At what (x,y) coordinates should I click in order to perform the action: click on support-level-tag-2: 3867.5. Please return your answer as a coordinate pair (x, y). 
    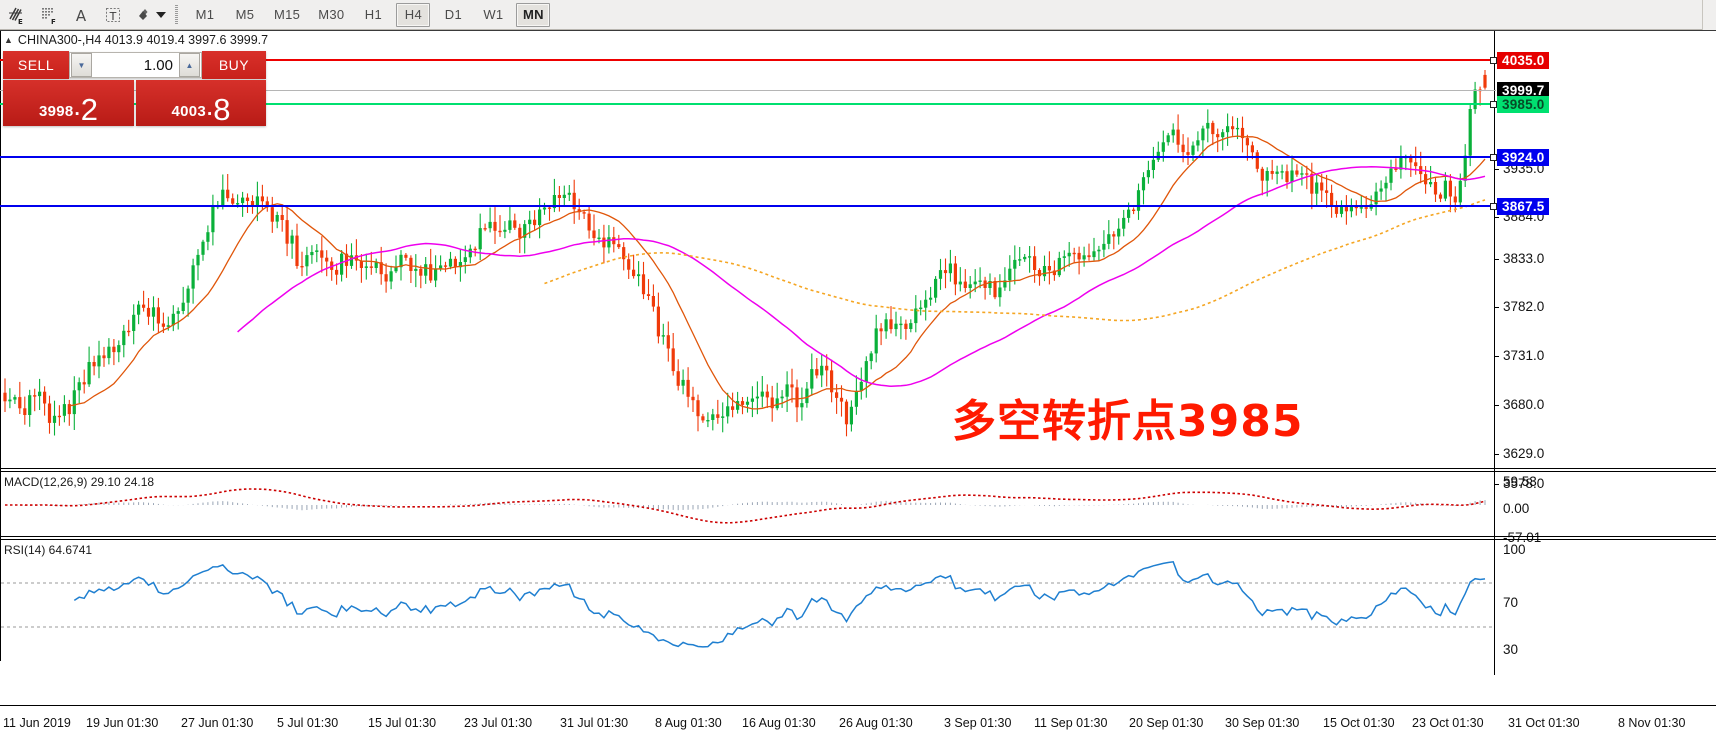
    Looking at the image, I should click on (1523, 206).